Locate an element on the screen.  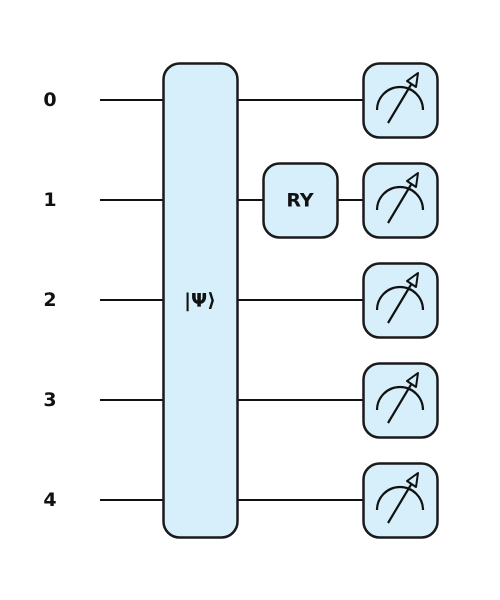
qubit-labels: 0 1 2 3 4 is located at coordinates (49, 300).